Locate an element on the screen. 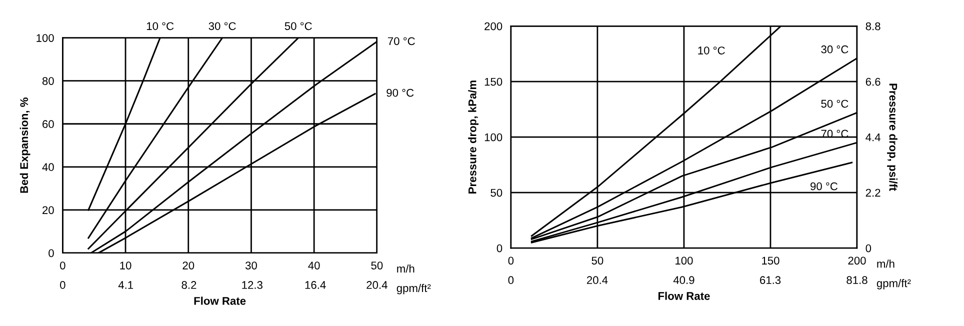 The height and width of the screenshot is (326, 964). y-tick-label: 200 is located at coordinates (493, 26).